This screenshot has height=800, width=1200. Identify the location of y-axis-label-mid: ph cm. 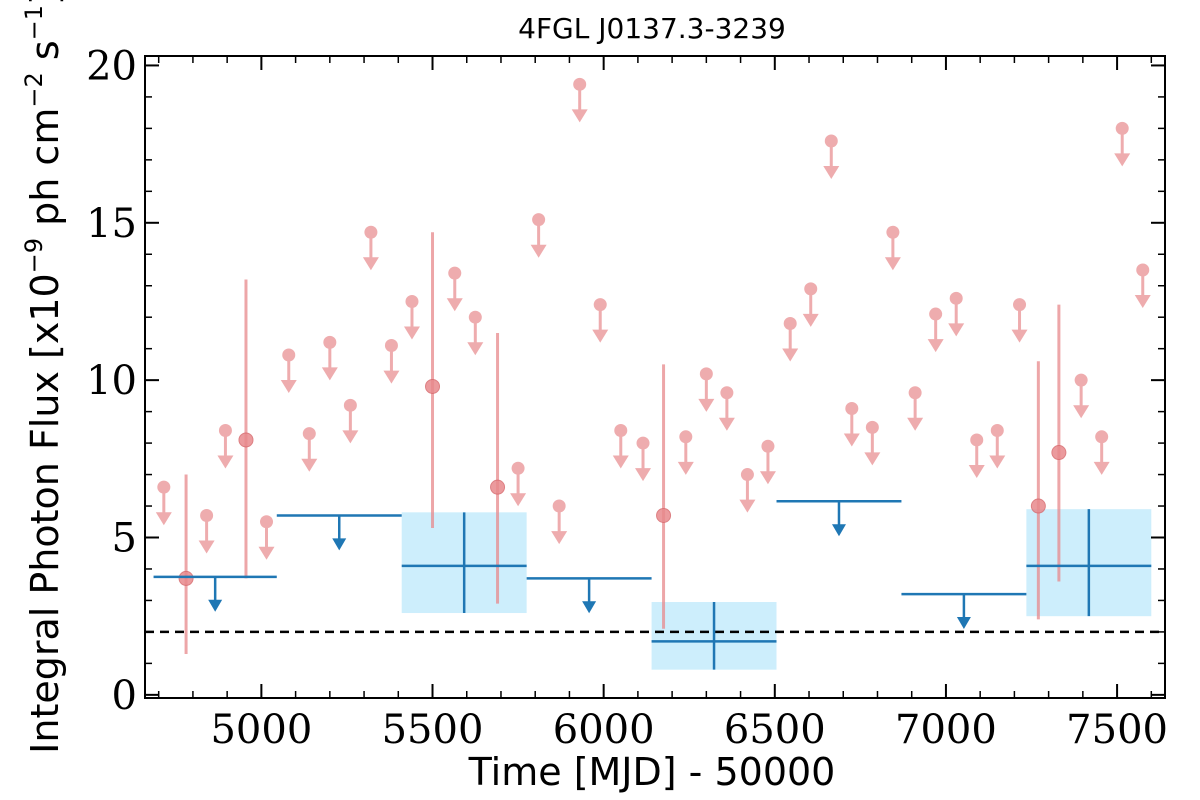
(45, 173).